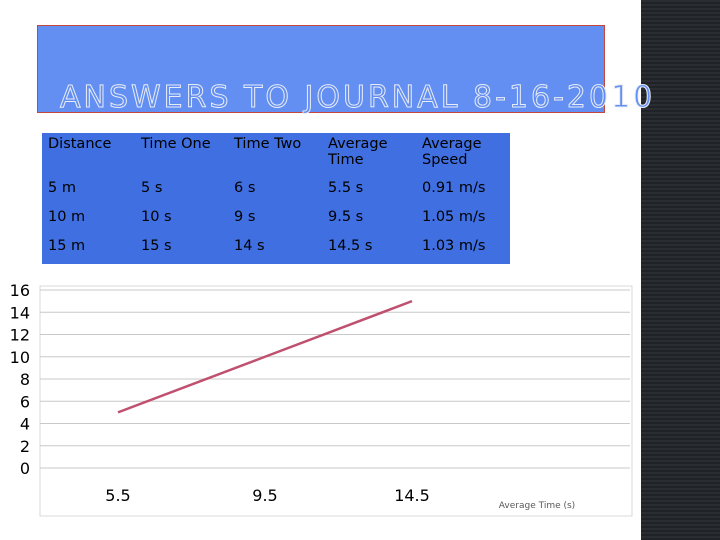 The image size is (720, 540). Describe the element at coordinates (181, 191) in the screenshot. I see `table-cell: 5 s` at that location.